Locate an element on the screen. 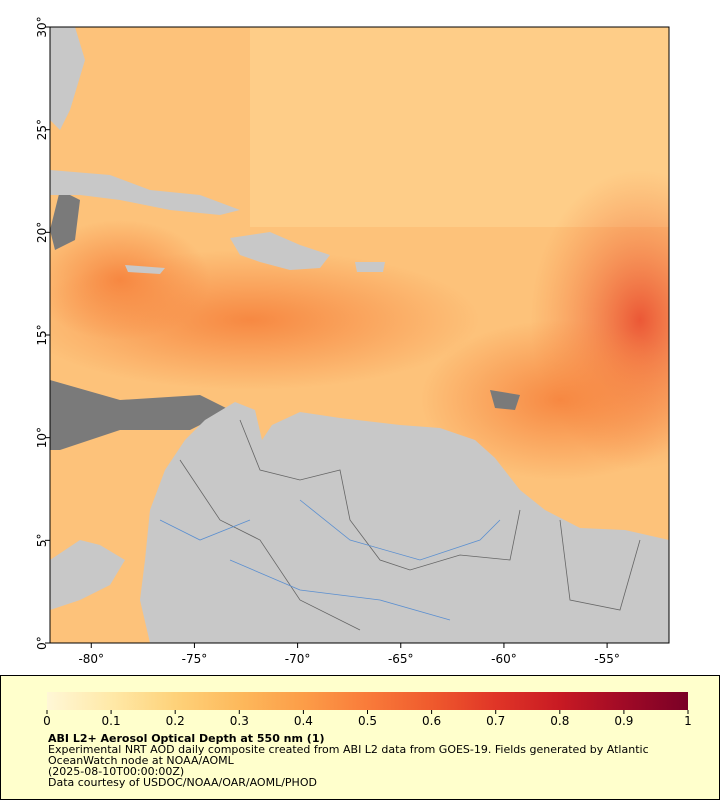 The image size is (720, 804). colorbar-tick-label: 0.8 is located at coordinates (559, 721).